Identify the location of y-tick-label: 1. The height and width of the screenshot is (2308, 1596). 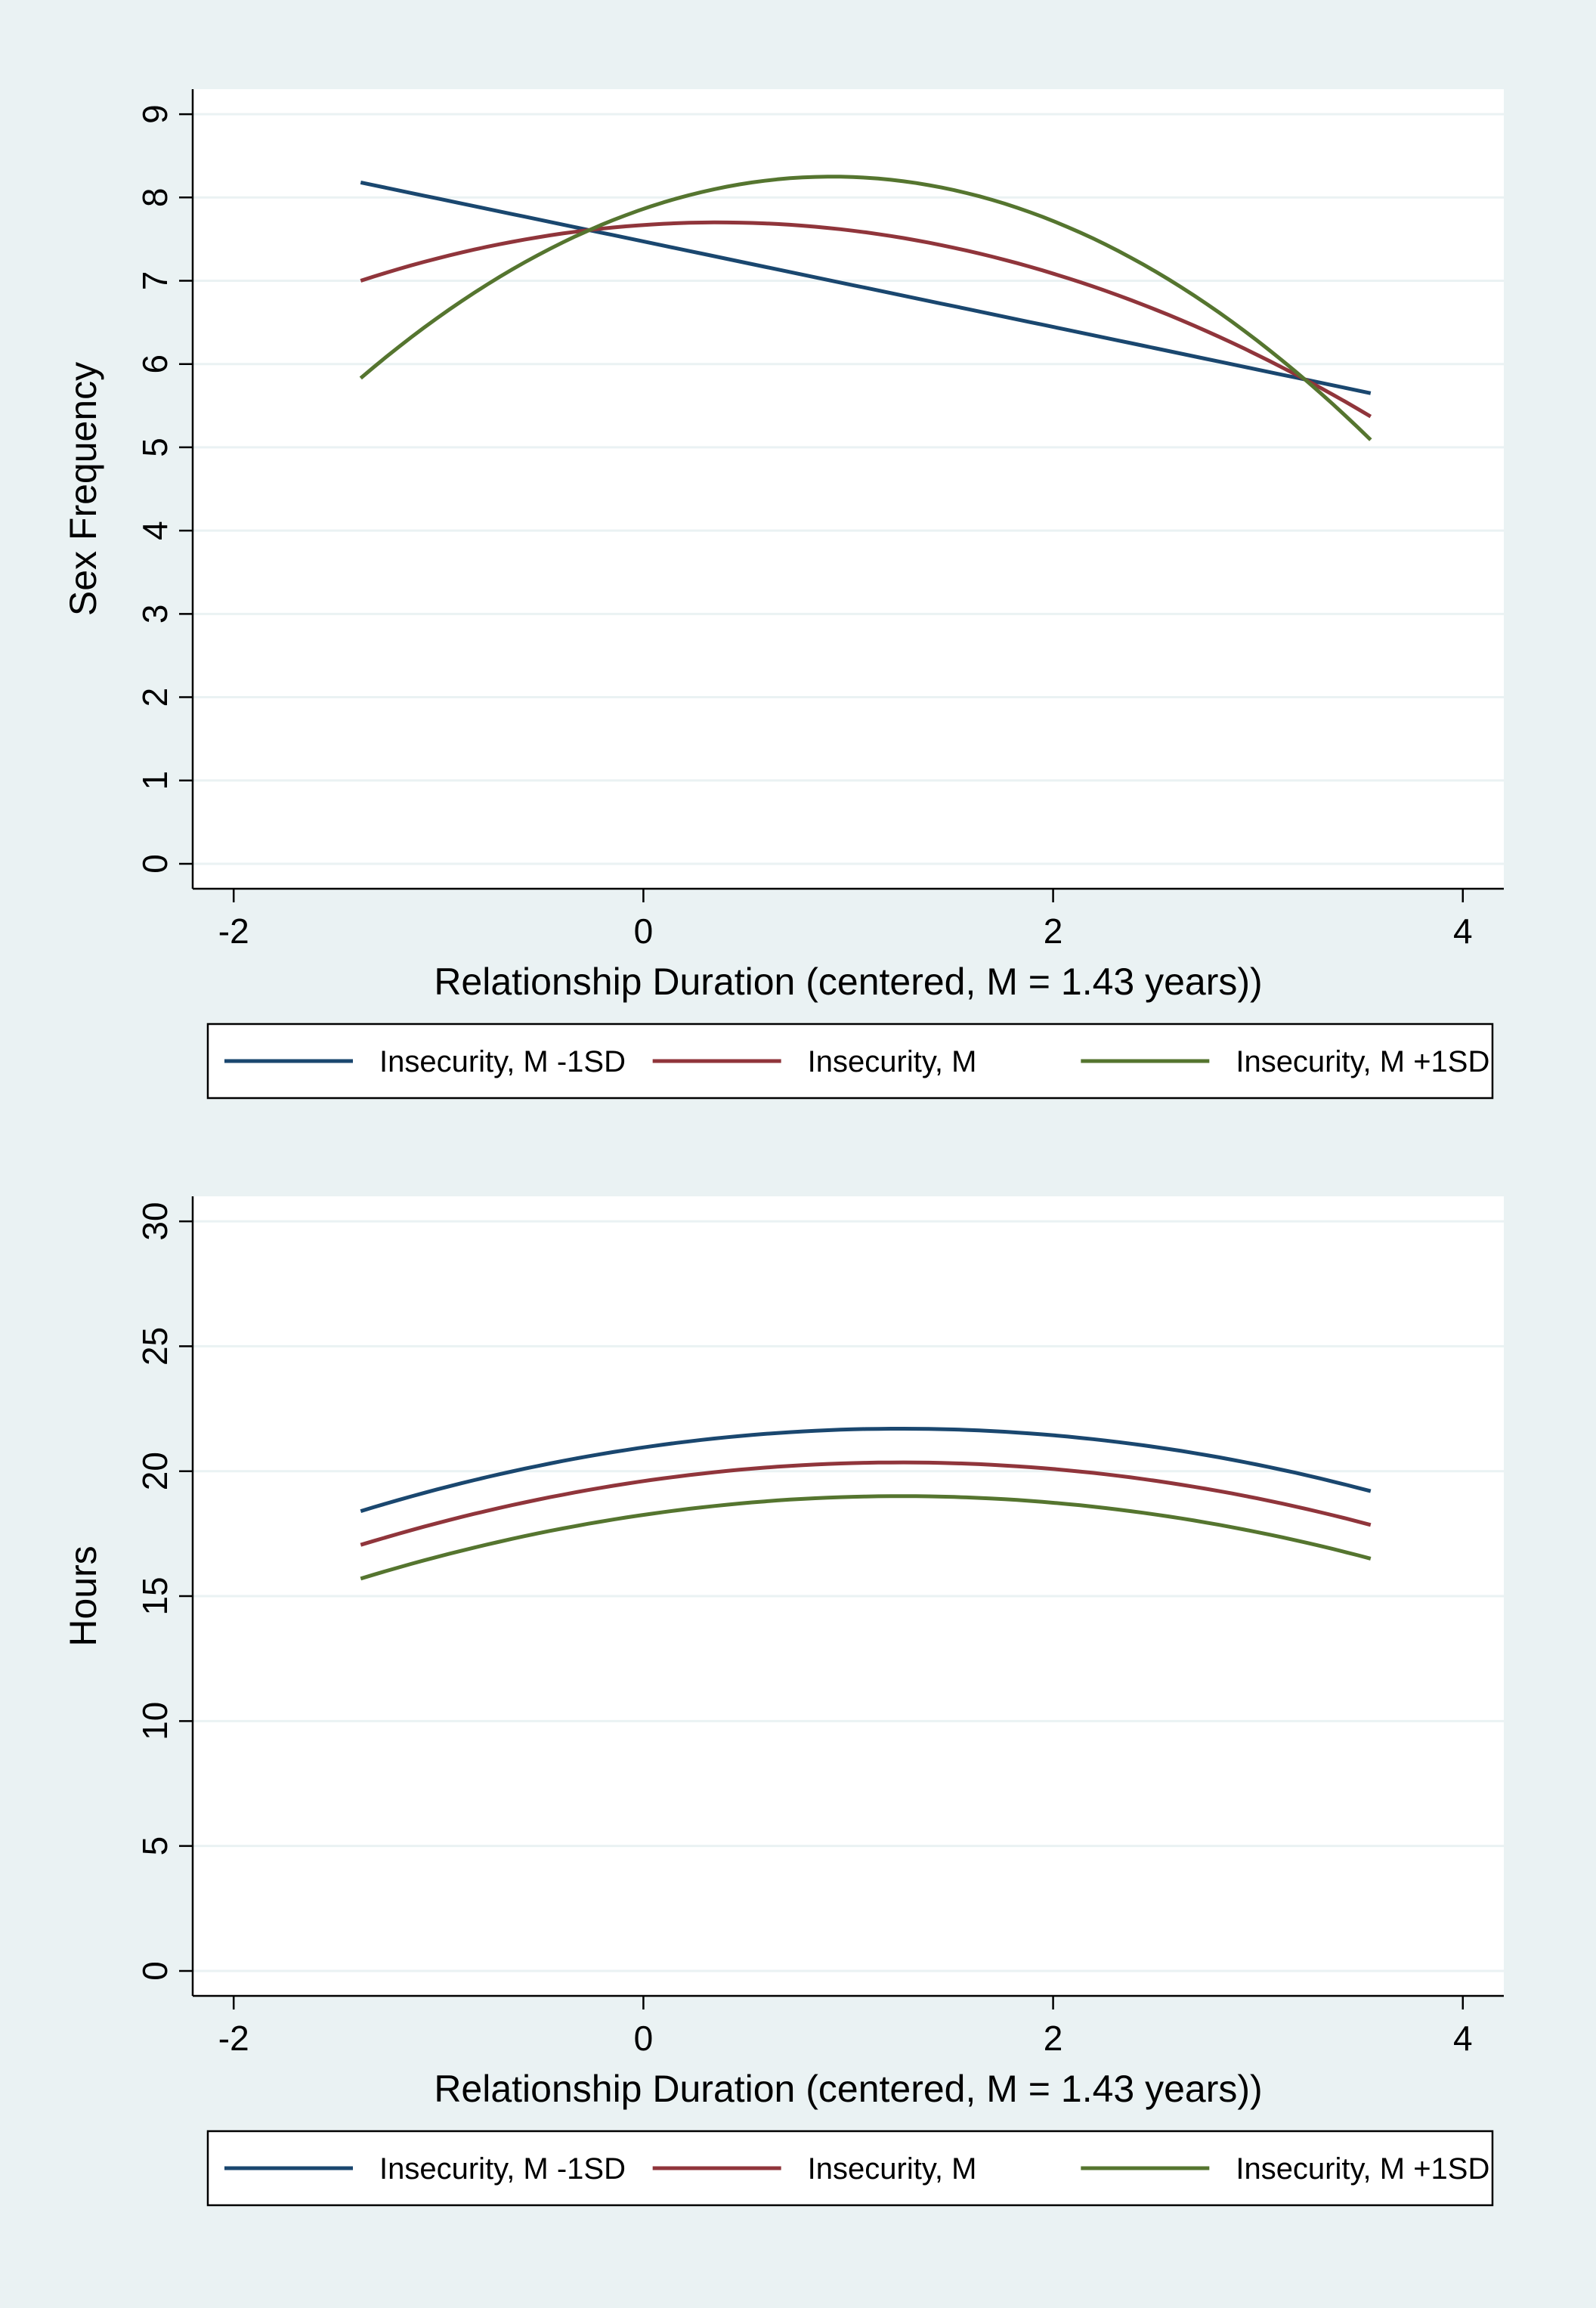
(155, 780).